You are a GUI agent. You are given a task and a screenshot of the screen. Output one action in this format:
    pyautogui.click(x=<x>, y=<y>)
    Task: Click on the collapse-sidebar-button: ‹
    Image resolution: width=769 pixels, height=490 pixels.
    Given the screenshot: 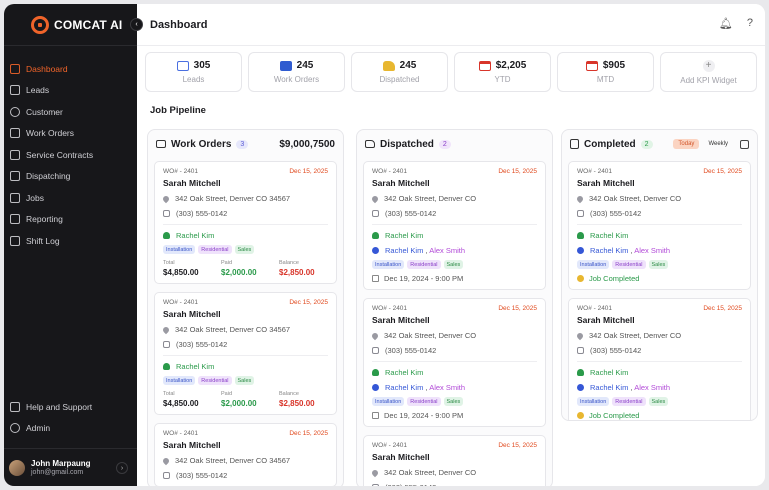 What is the action you would take?
    pyautogui.click(x=136, y=24)
    